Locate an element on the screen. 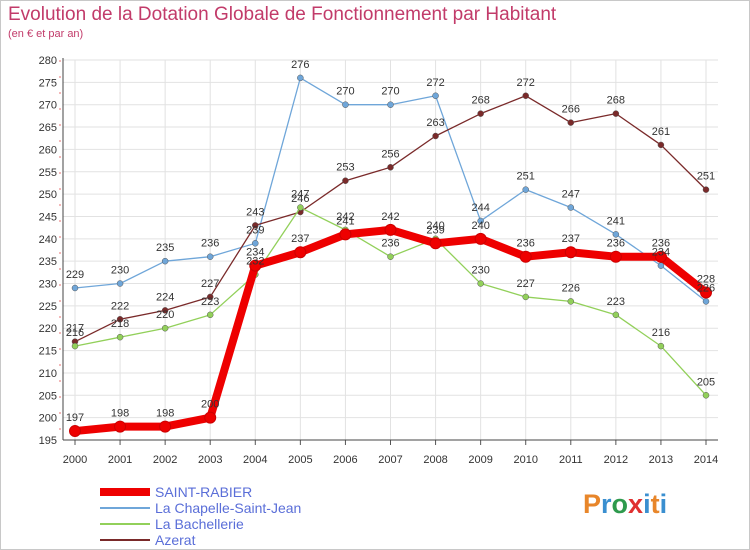  y-tick-label: 265 is located at coordinates (48, 128).